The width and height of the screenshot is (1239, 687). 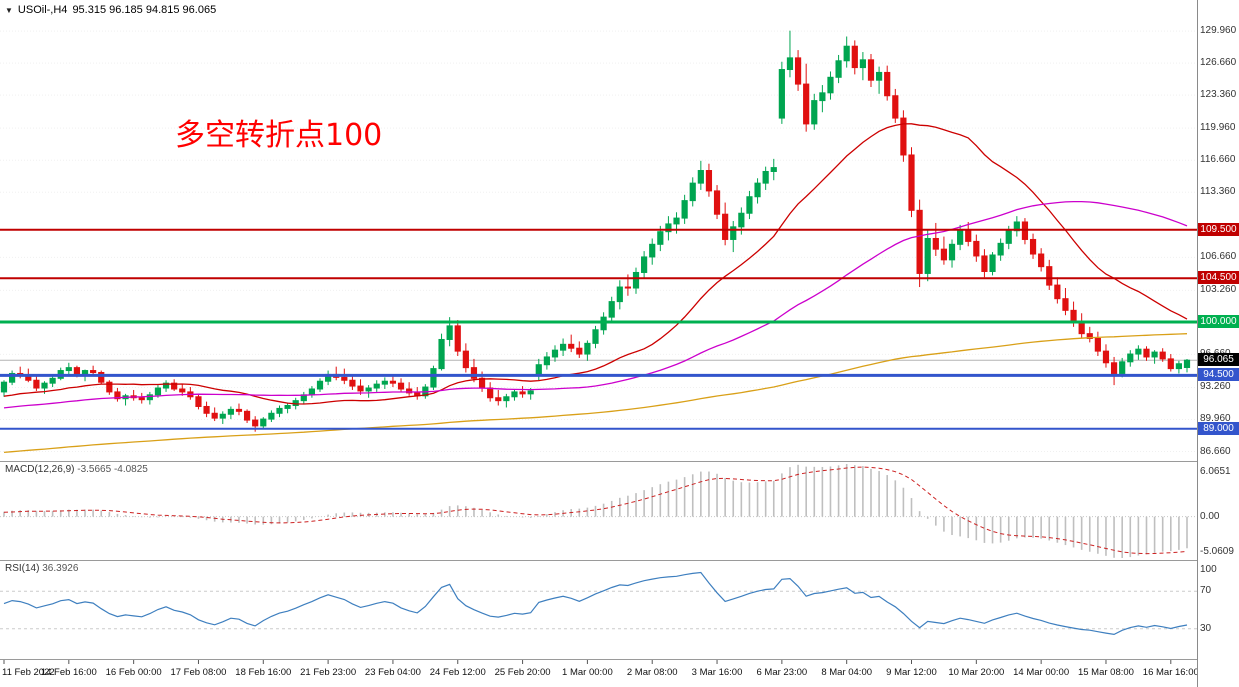 I want to click on price-level-badge: 109.500, so click(x=1218, y=229).